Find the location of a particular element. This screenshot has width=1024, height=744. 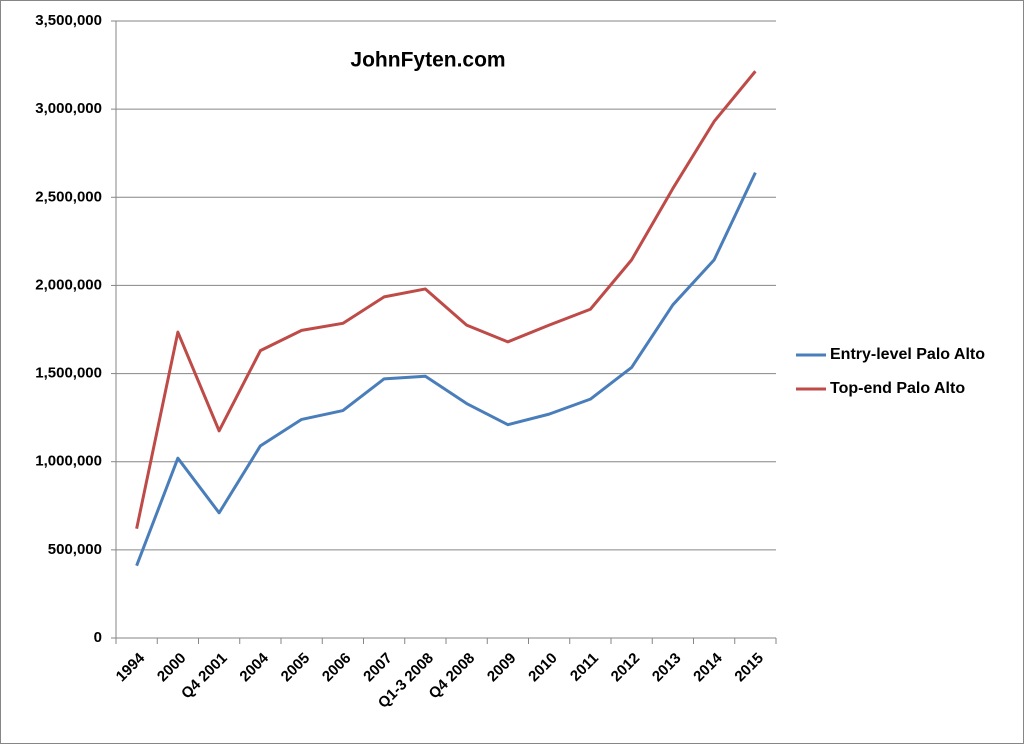

y-tick-label: 3,500,000 is located at coordinates (68, 20).